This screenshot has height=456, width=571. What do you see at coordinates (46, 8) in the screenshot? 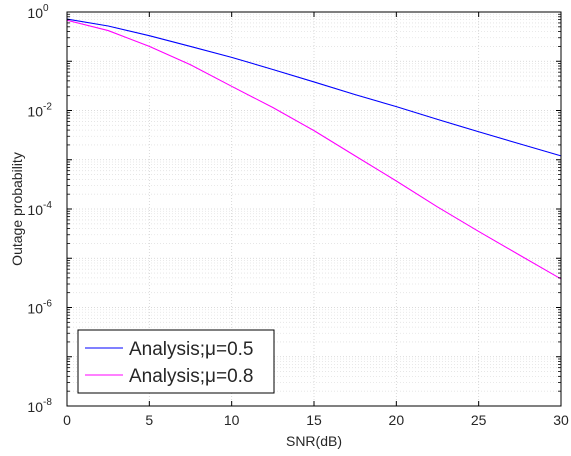
I see `y-tick-label-exponent: 0` at bounding box center [46, 8].